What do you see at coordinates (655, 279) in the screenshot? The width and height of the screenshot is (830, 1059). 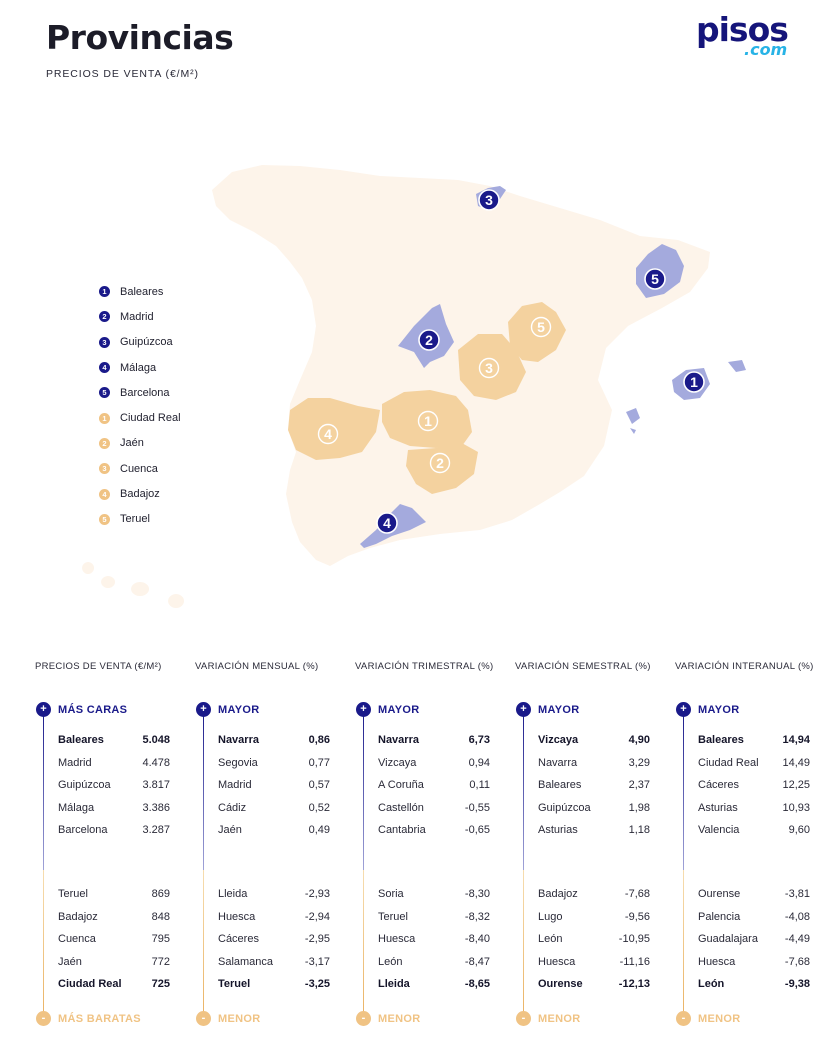 I see `map-marker-number: 5` at bounding box center [655, 279].